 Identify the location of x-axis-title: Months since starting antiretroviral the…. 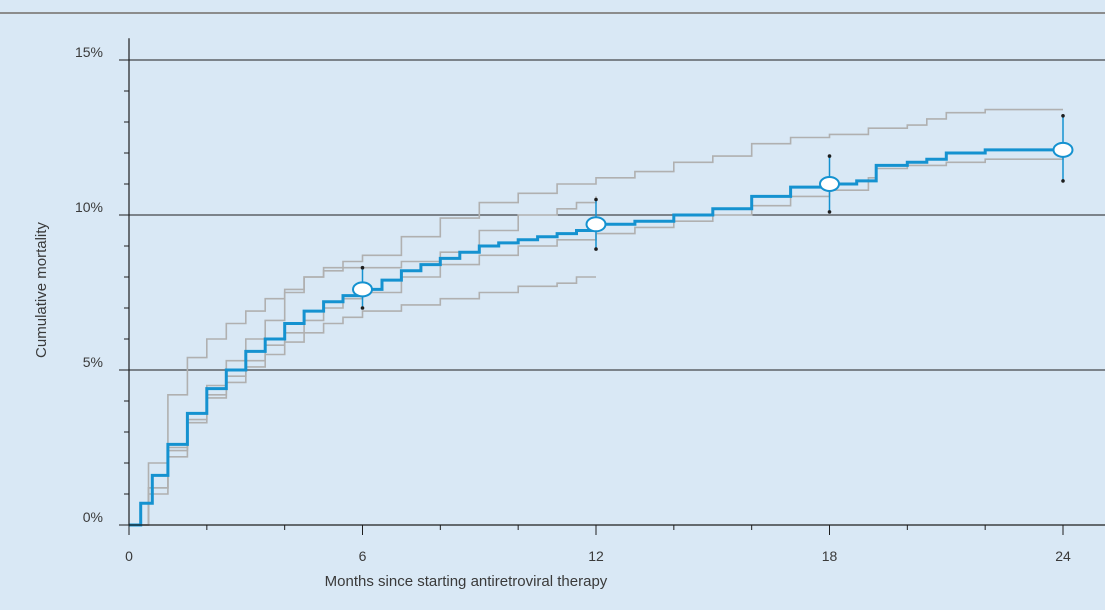
(466, 581).